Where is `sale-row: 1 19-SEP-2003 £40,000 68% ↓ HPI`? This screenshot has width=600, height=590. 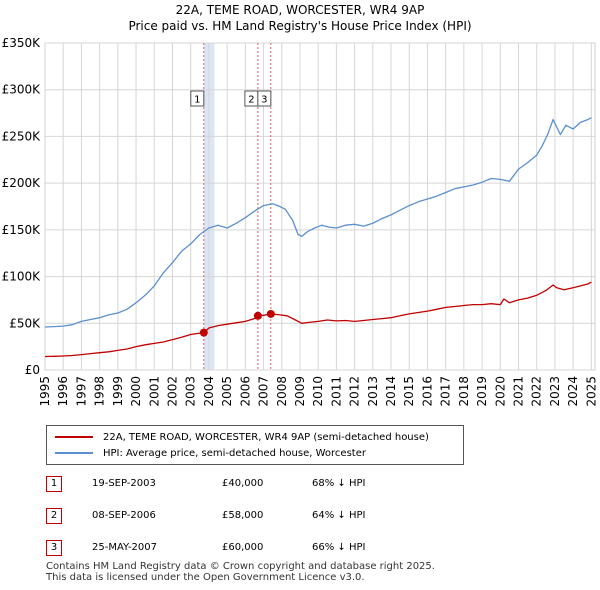
sale-row: 1 19-SEP-2003 £40,000 68% ↓ HPI is located at coordinates (256, 484).